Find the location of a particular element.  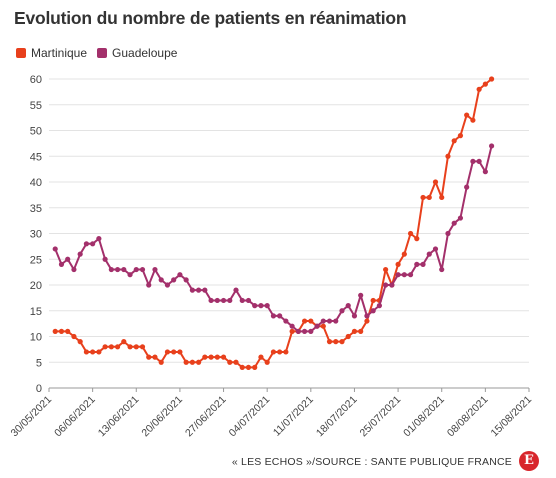

legend-item-guadeloupe: Guadeloupe is located at coordinates (137, 53).